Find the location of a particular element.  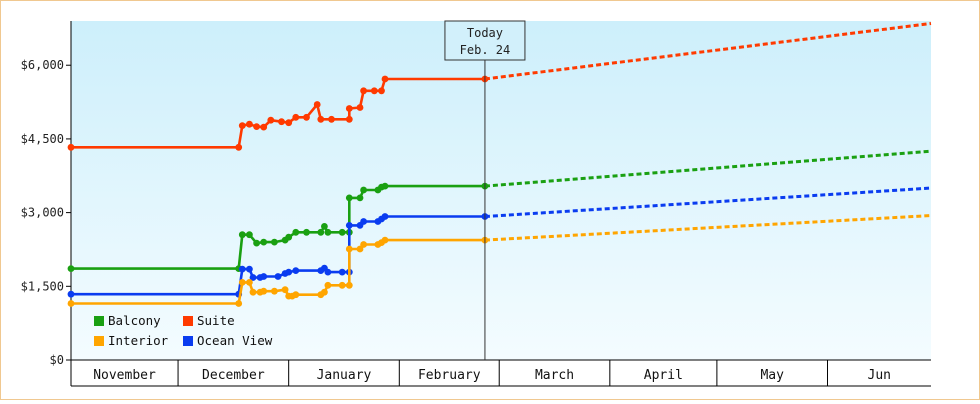

legend-label: Ocean View is located at coordinates (235, 340).